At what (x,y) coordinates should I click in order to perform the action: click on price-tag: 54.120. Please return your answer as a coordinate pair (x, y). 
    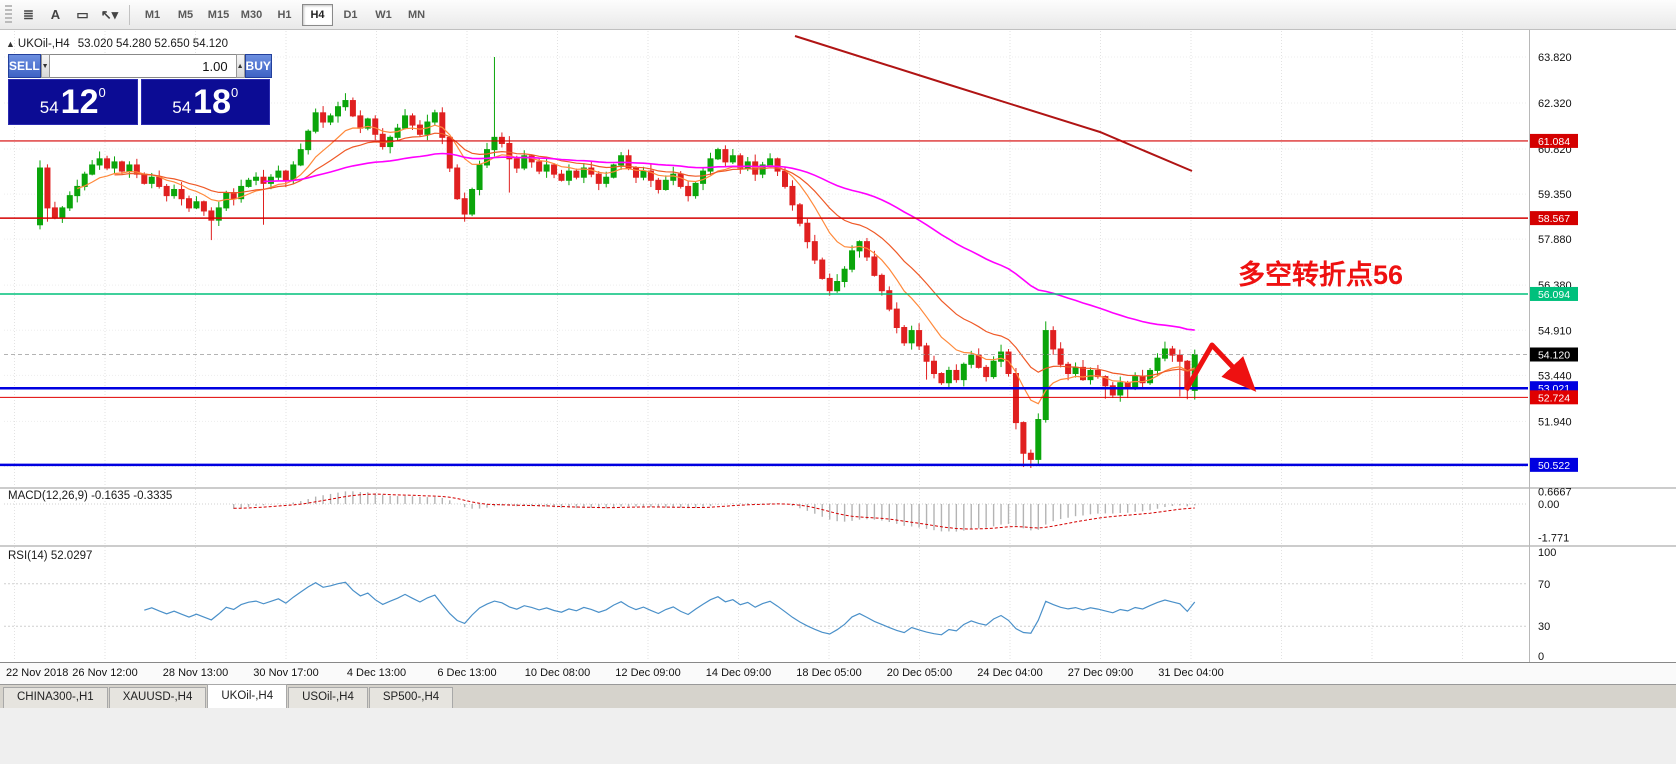
    Looking at the image, I should click on (1554, 354).